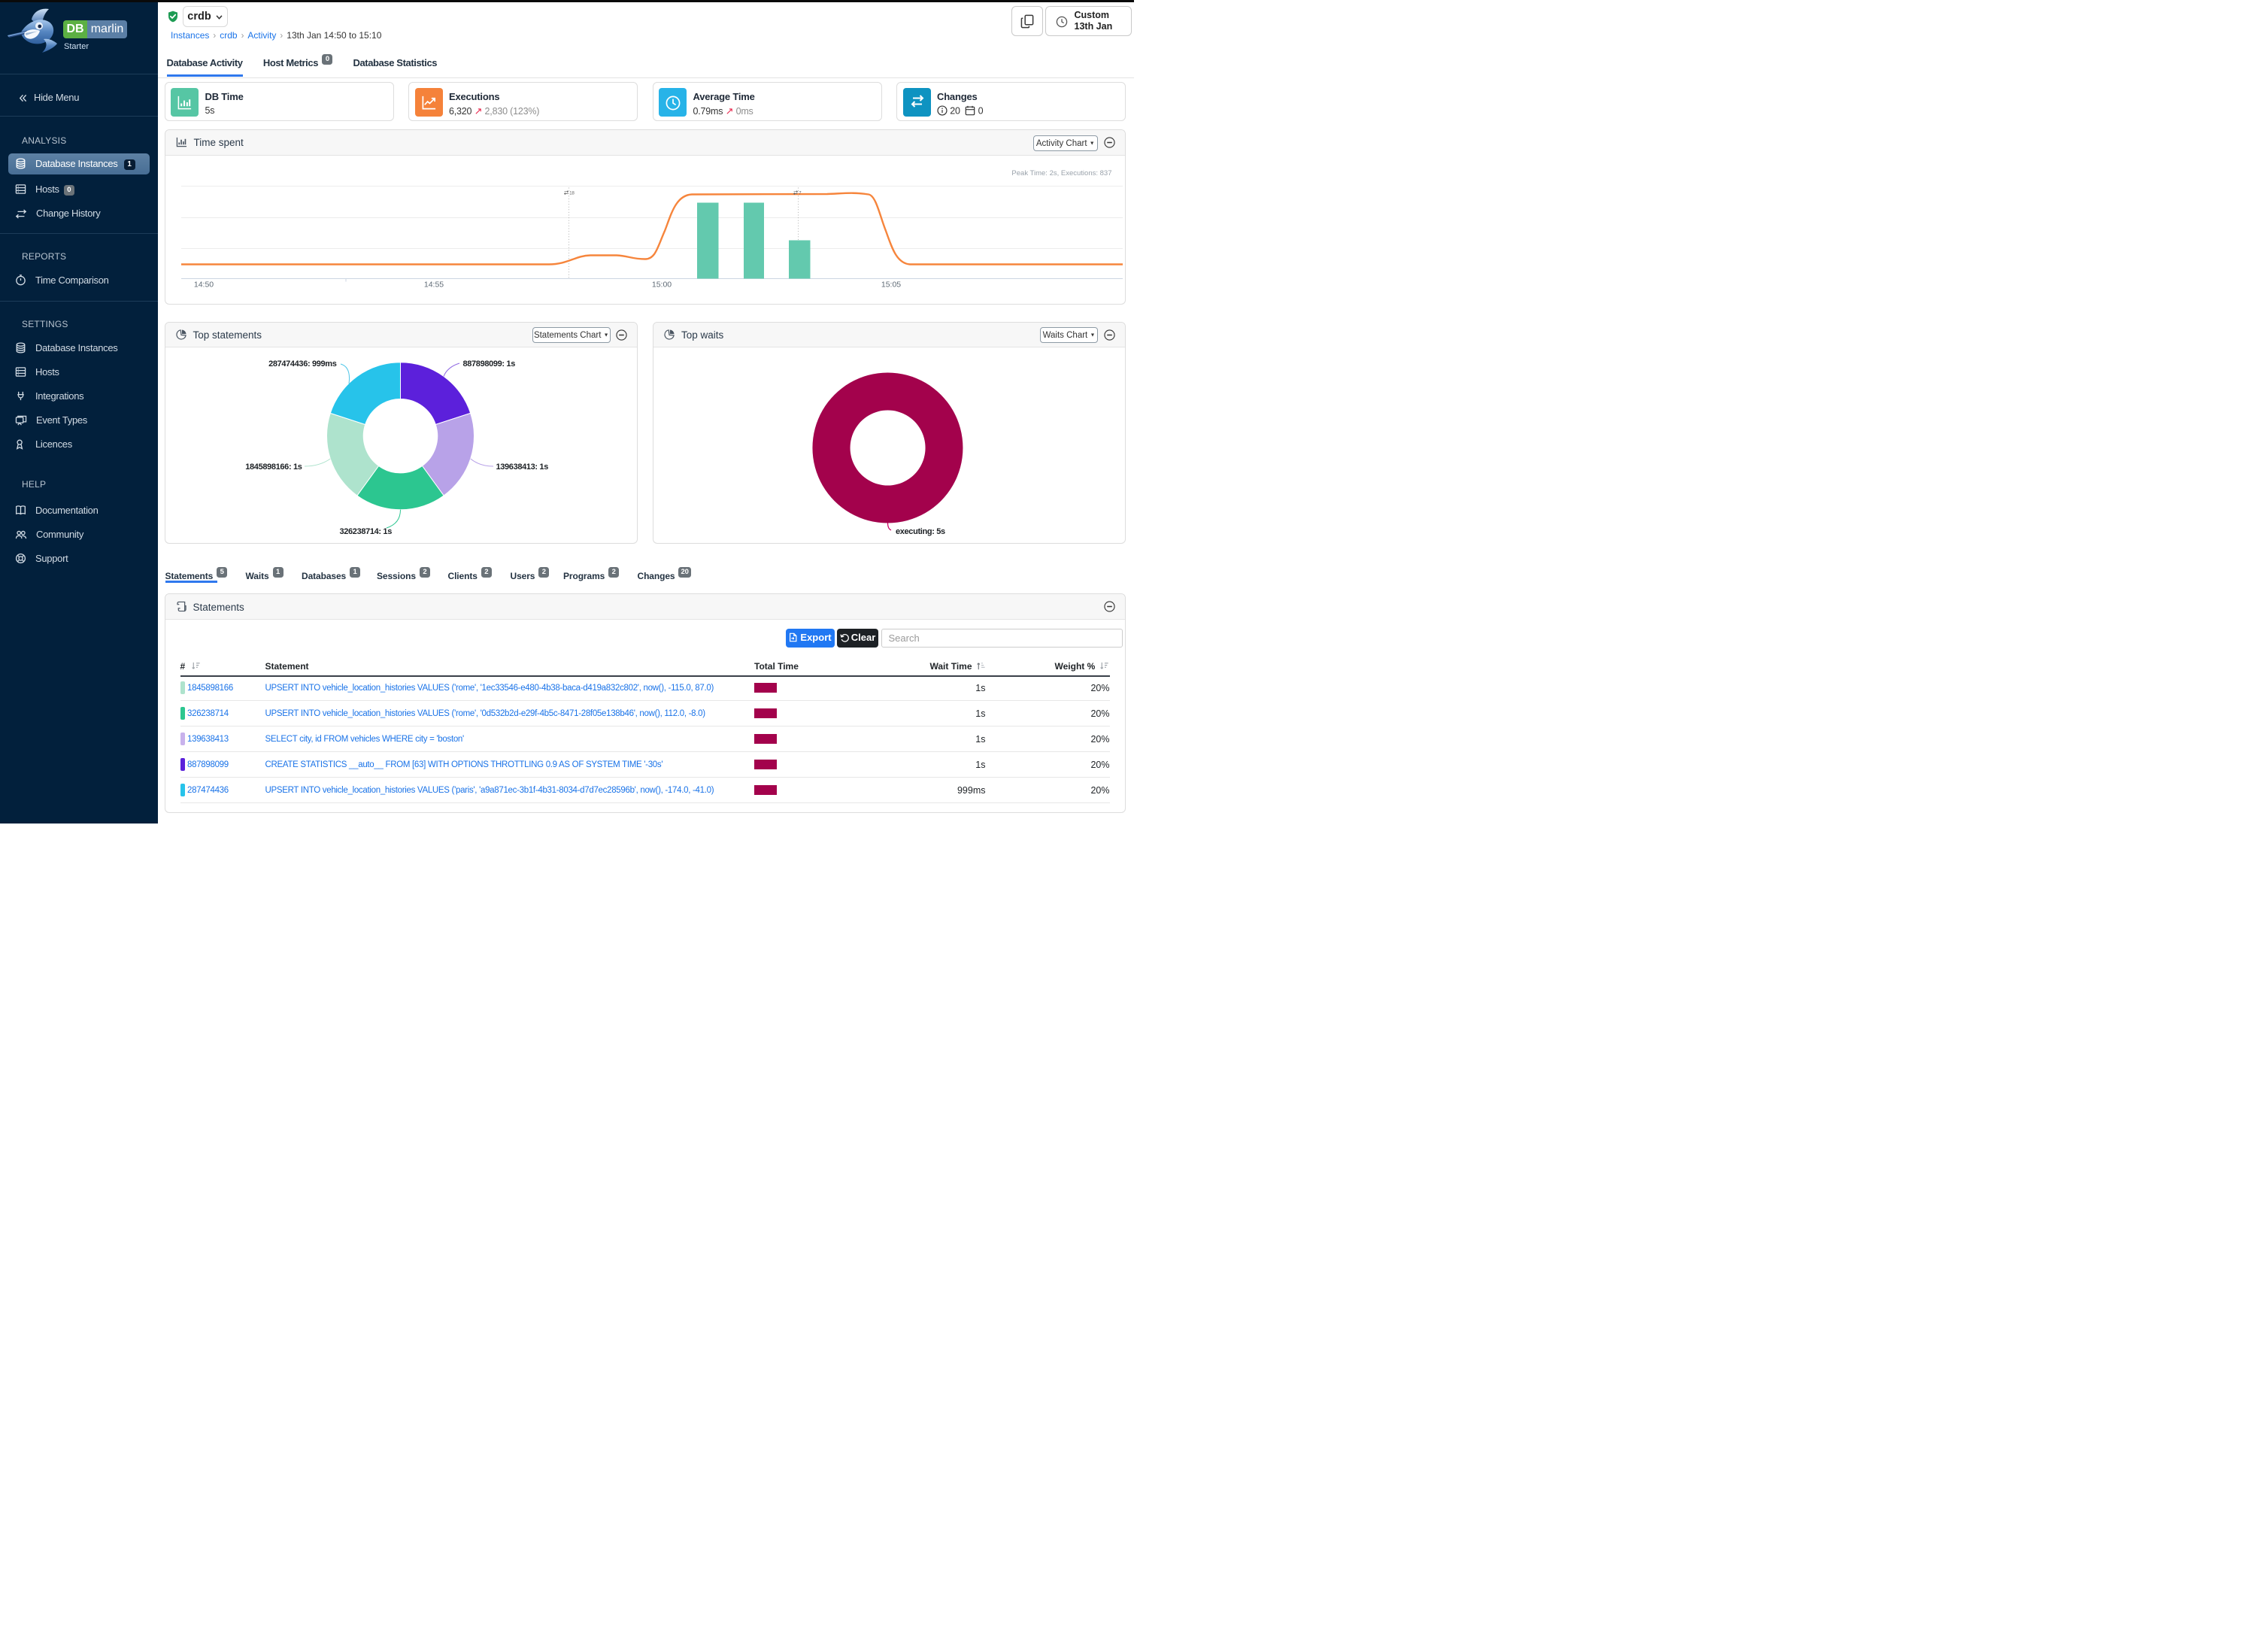  I want to click on svg-text: 14:55, so click(433, 284).